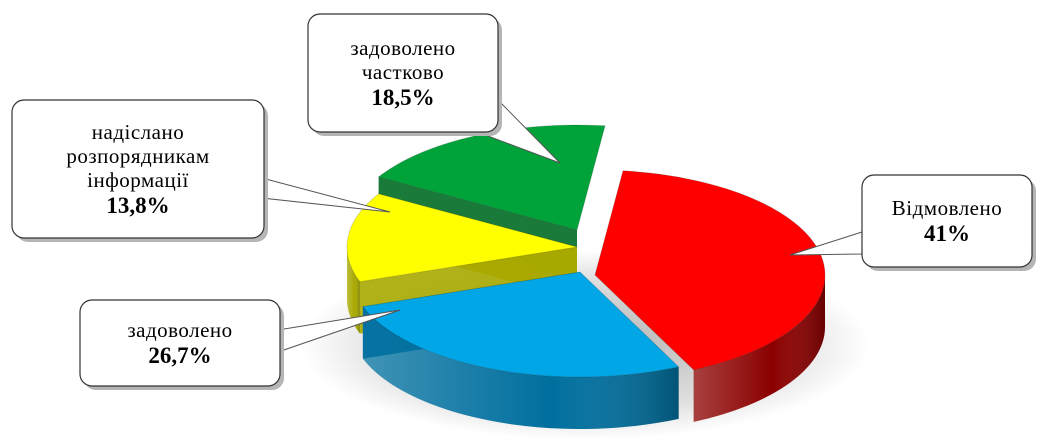 This screenshot has height=448, width=1047. Describe the element at coordinates (947, 208) in the screenshot. I see `callout-label-refused-0: Відмовлено` at that location.